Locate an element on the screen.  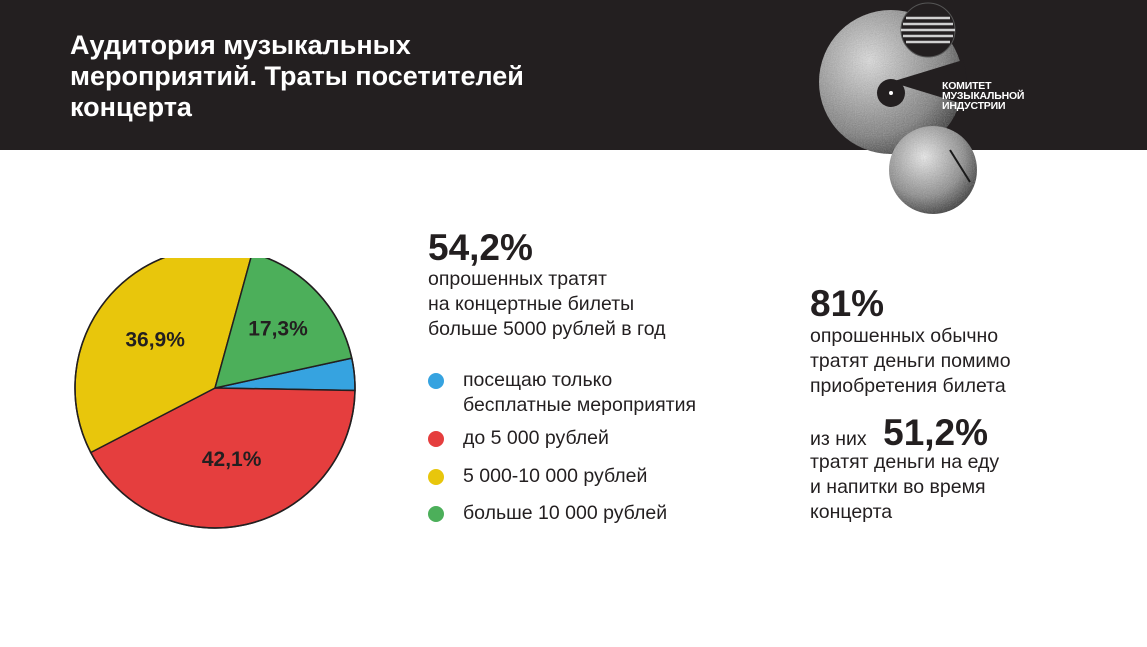
pie-outline is located at coordinates (215, 393).